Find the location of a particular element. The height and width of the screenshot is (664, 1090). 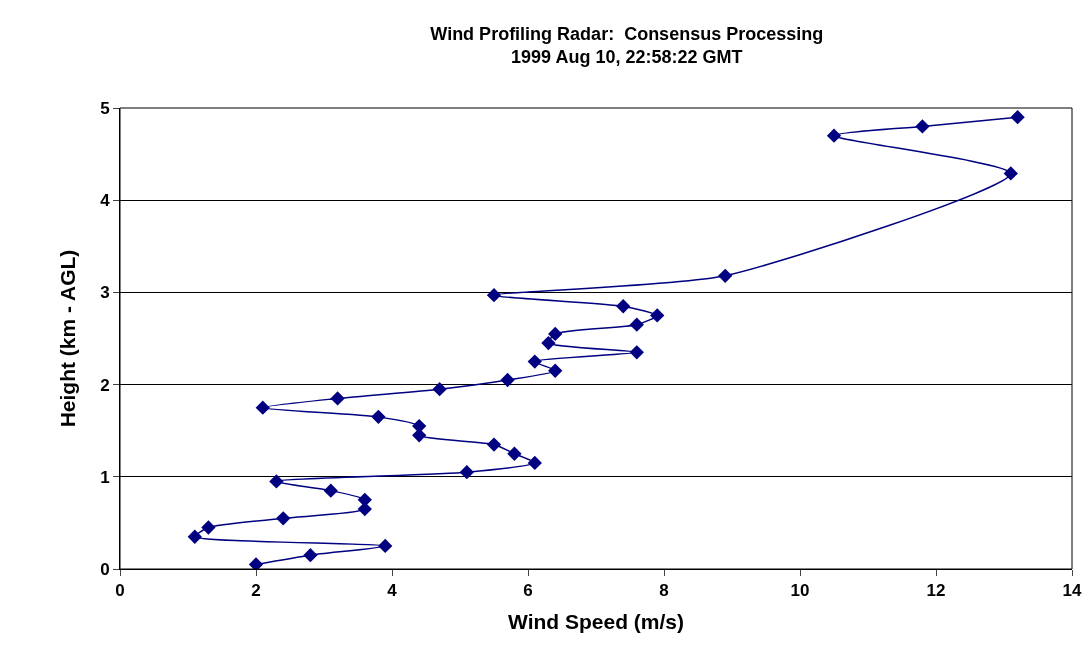

y-tick-label: 0 is located at coordinates (105, 569).